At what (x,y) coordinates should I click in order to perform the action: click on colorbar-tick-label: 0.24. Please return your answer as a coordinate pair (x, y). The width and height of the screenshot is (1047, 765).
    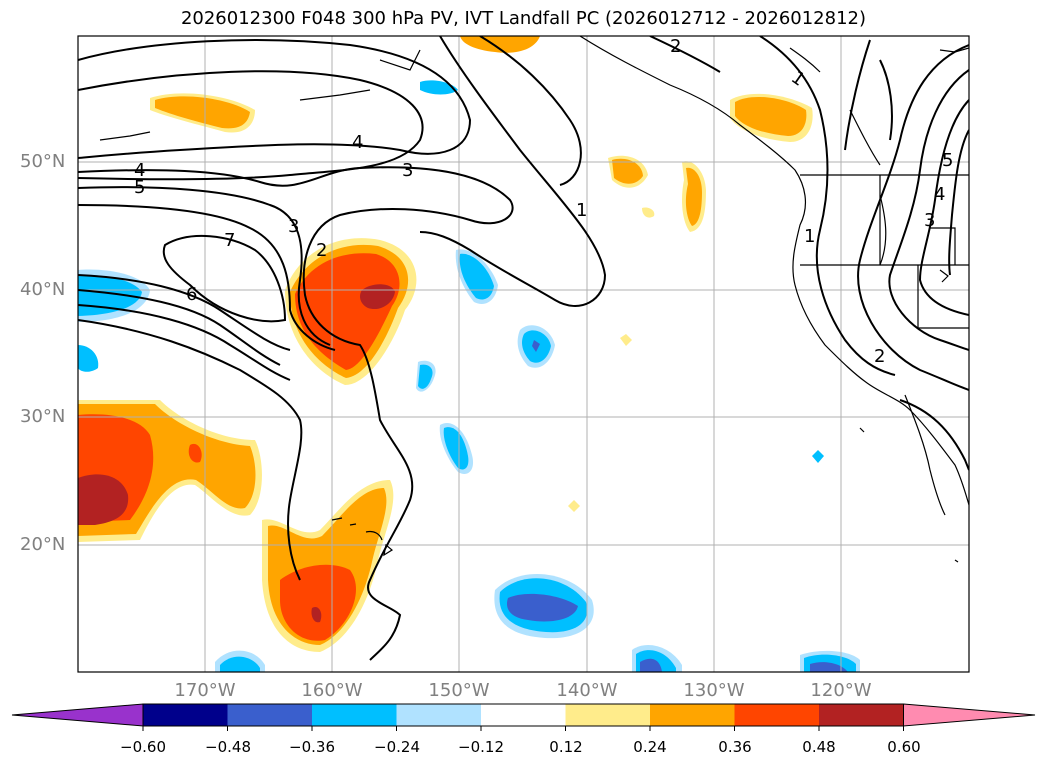
    Looking at the image, I should click on (650, 747).